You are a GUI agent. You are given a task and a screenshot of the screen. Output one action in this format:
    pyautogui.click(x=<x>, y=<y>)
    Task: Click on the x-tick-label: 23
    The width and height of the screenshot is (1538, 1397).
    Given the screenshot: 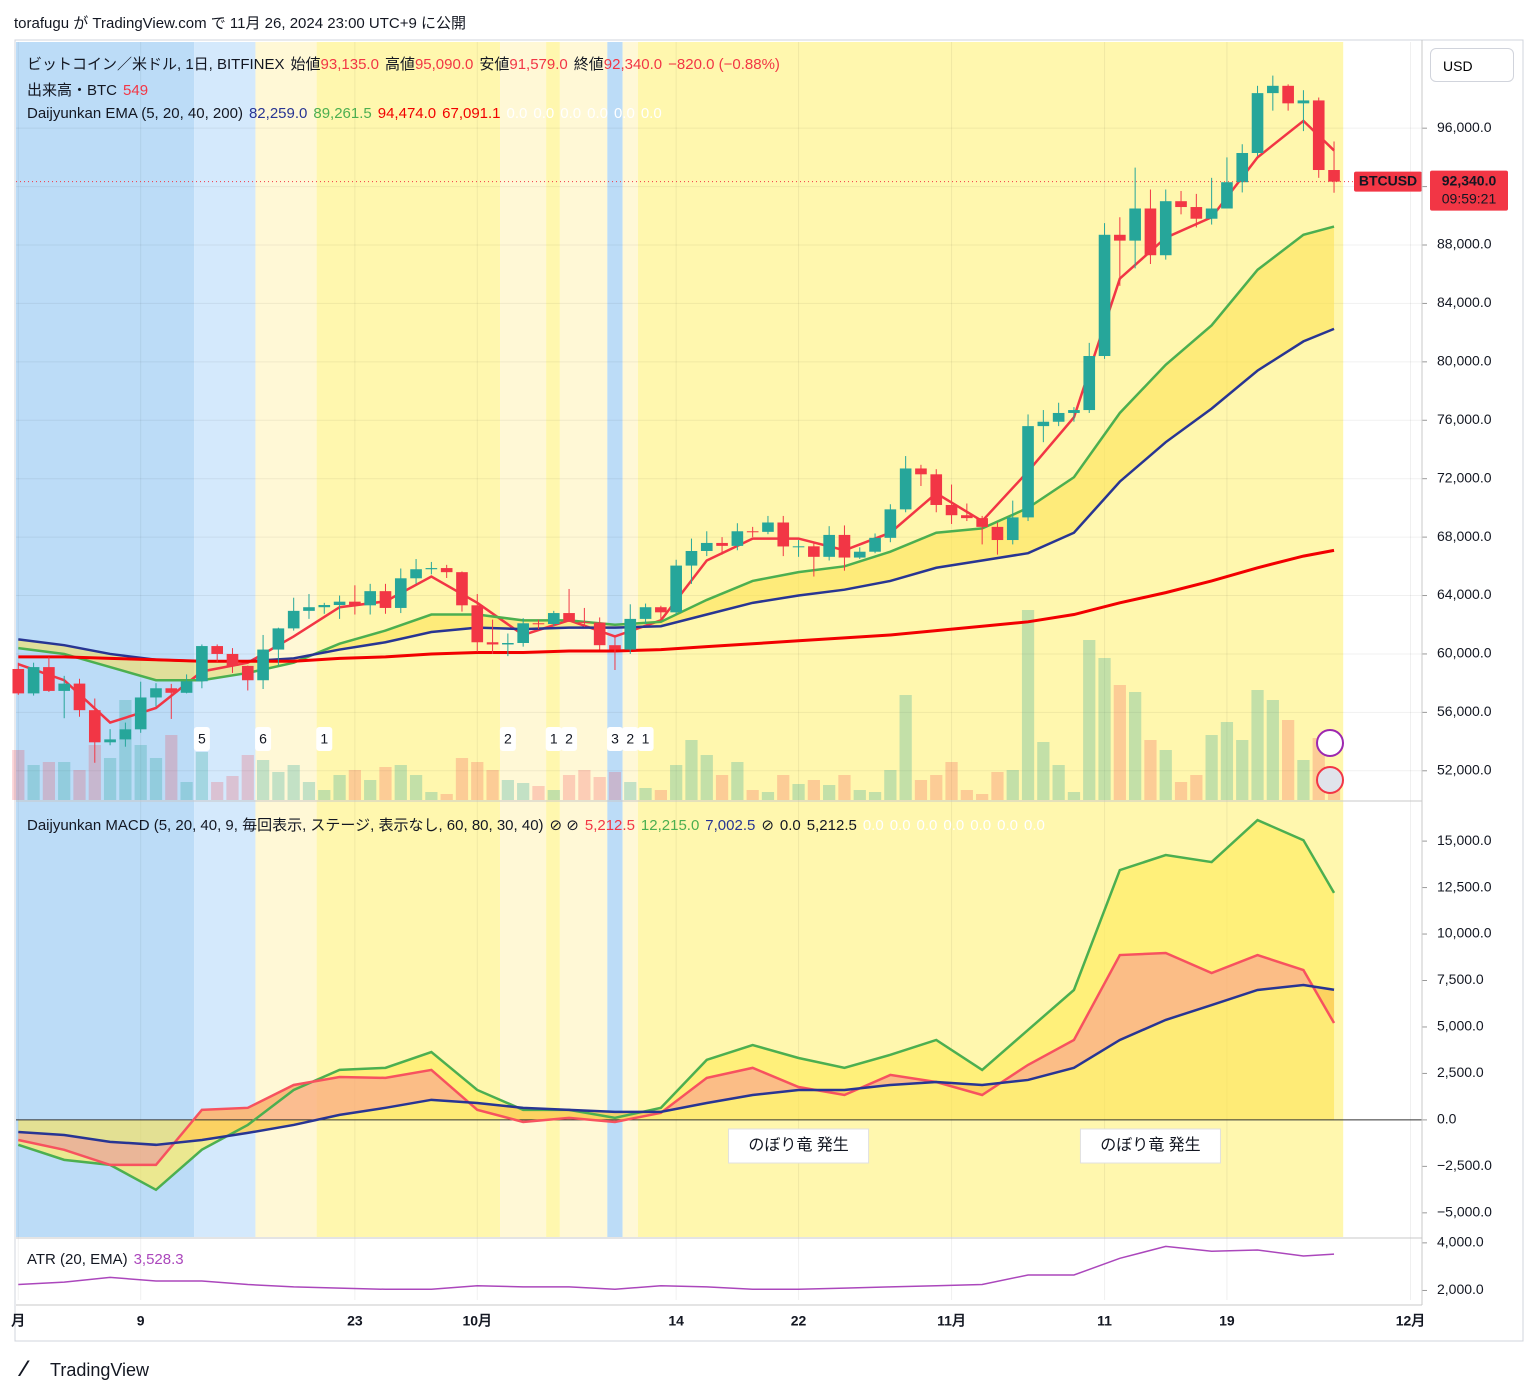 What is the action you would take?
    pyautogui.click(x=355, y=1321)
    